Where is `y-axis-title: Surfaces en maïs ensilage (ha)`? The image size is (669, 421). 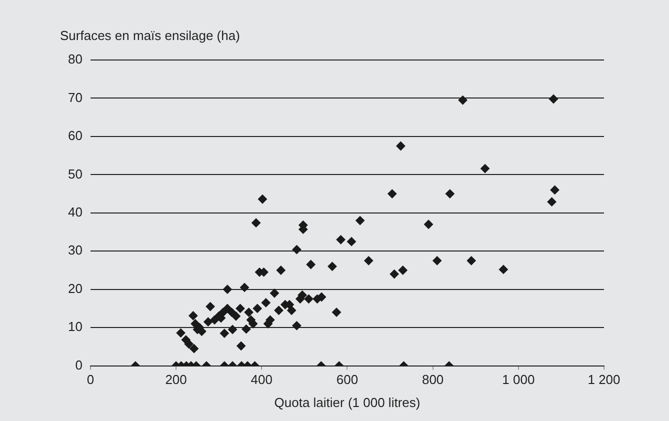
y-axis-title: Surfaces en maïs ensilage (ha) is located at coordinates (150, 35).